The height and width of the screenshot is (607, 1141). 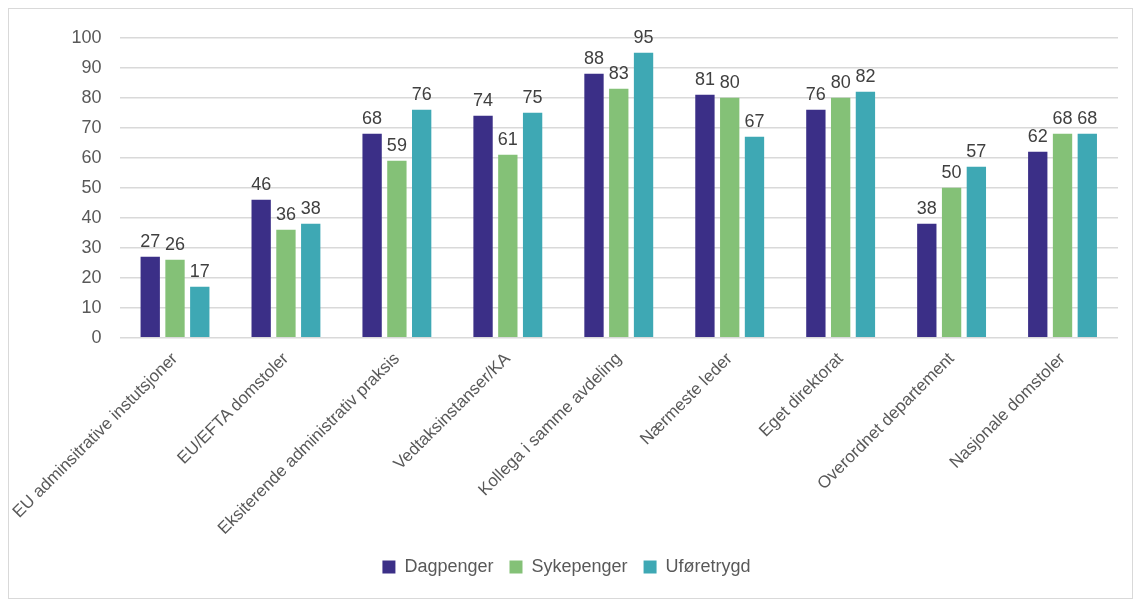 I want to click on data-label: 62, so click(x=1037, y=135).